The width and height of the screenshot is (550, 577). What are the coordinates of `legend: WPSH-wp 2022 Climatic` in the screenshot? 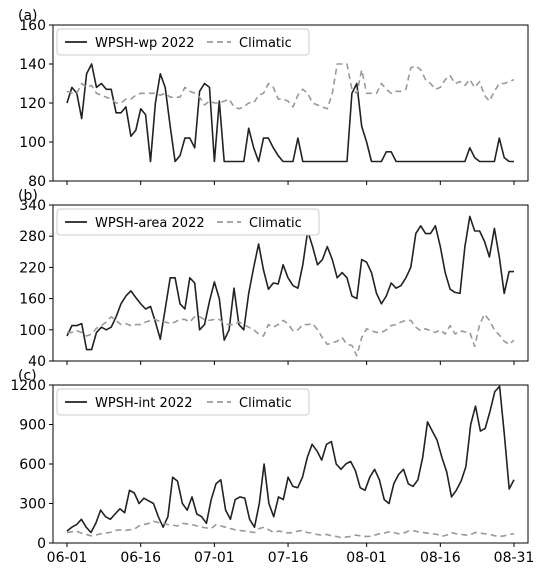 It's located at (183, 42).